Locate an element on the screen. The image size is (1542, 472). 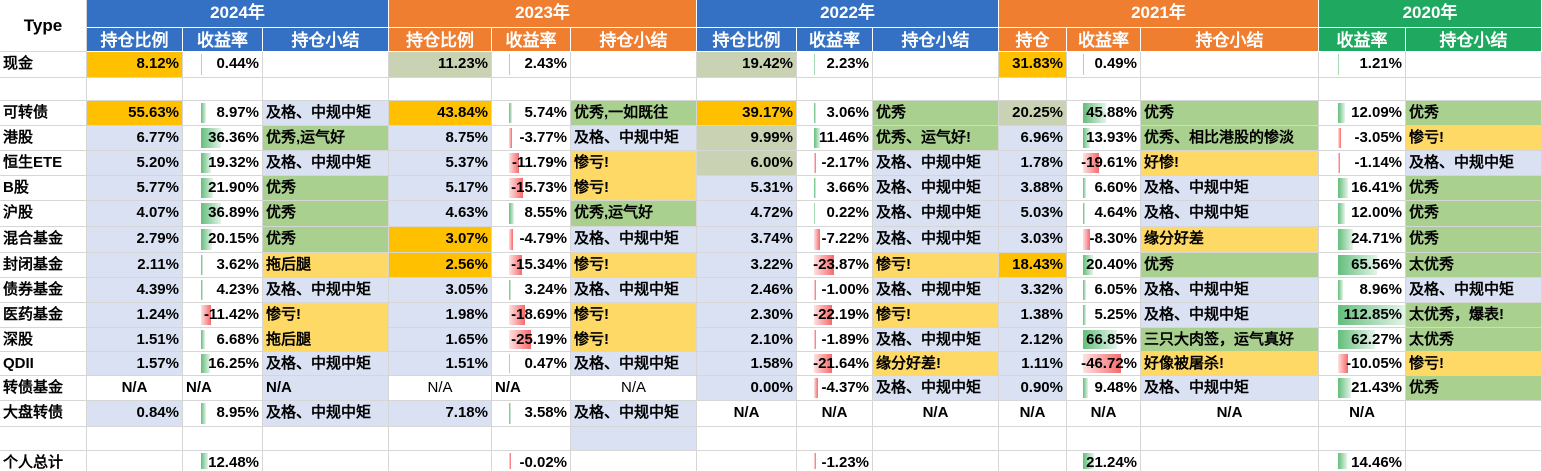
data-cell: 3.03% is located at coordinates (1033, 240).